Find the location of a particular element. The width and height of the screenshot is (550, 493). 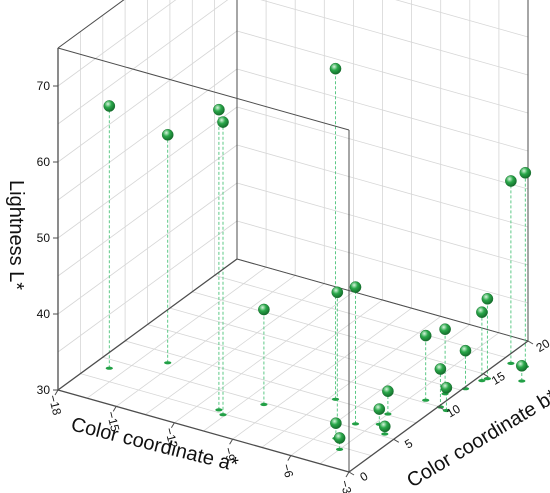

z-tick-label: 70 is located at coordinates (44, 86).